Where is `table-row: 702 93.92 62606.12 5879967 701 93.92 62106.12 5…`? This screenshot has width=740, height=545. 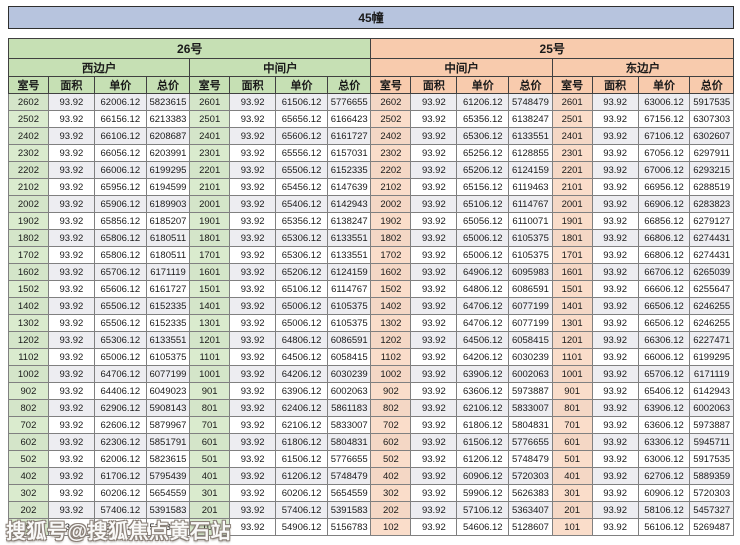
table-row: 702 93.92 62606.12 5879967 701 93.92 62106.12 5… is located at coordinates (371, 425).